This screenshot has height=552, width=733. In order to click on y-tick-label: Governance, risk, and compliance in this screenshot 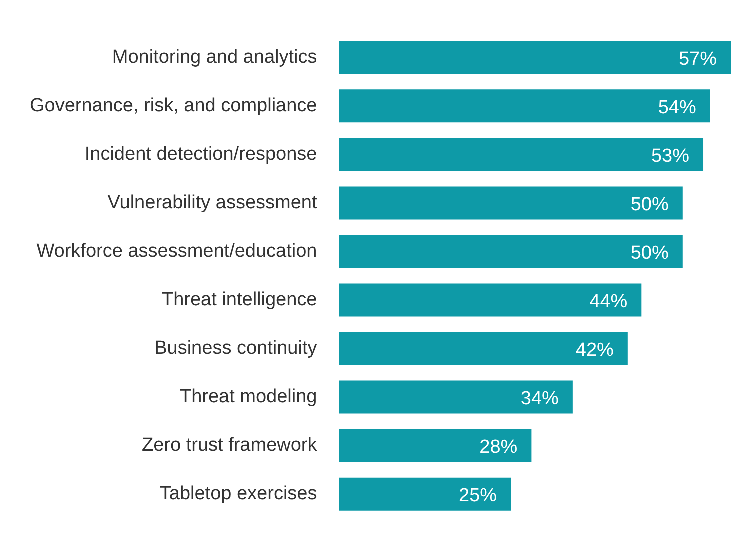, I will do `click(174, 105)`.